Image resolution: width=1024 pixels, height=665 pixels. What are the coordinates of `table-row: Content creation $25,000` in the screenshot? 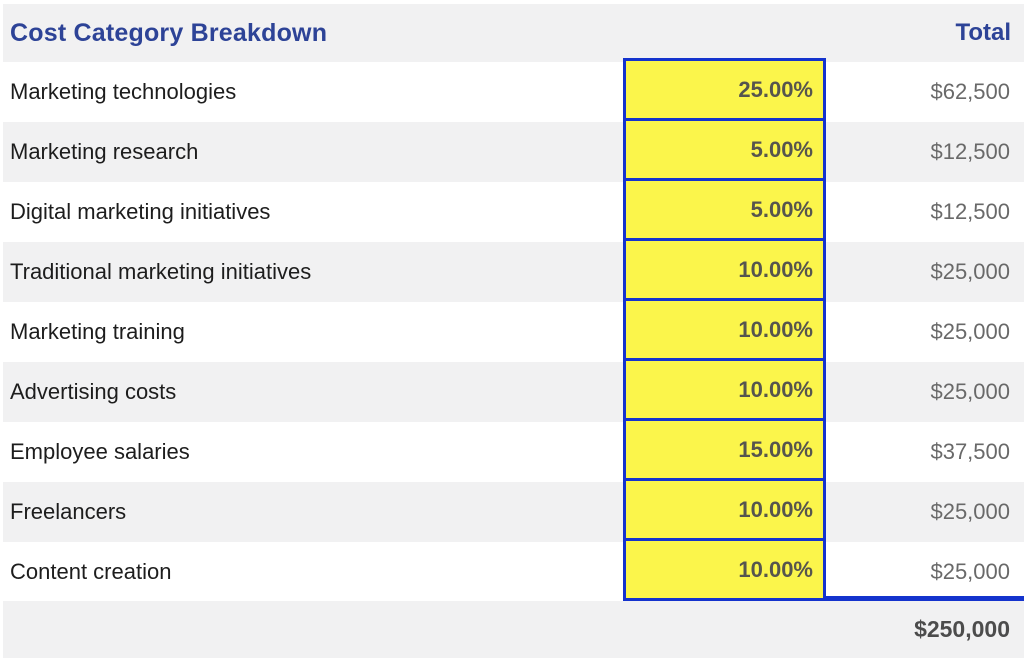 It's located at (513, 572).